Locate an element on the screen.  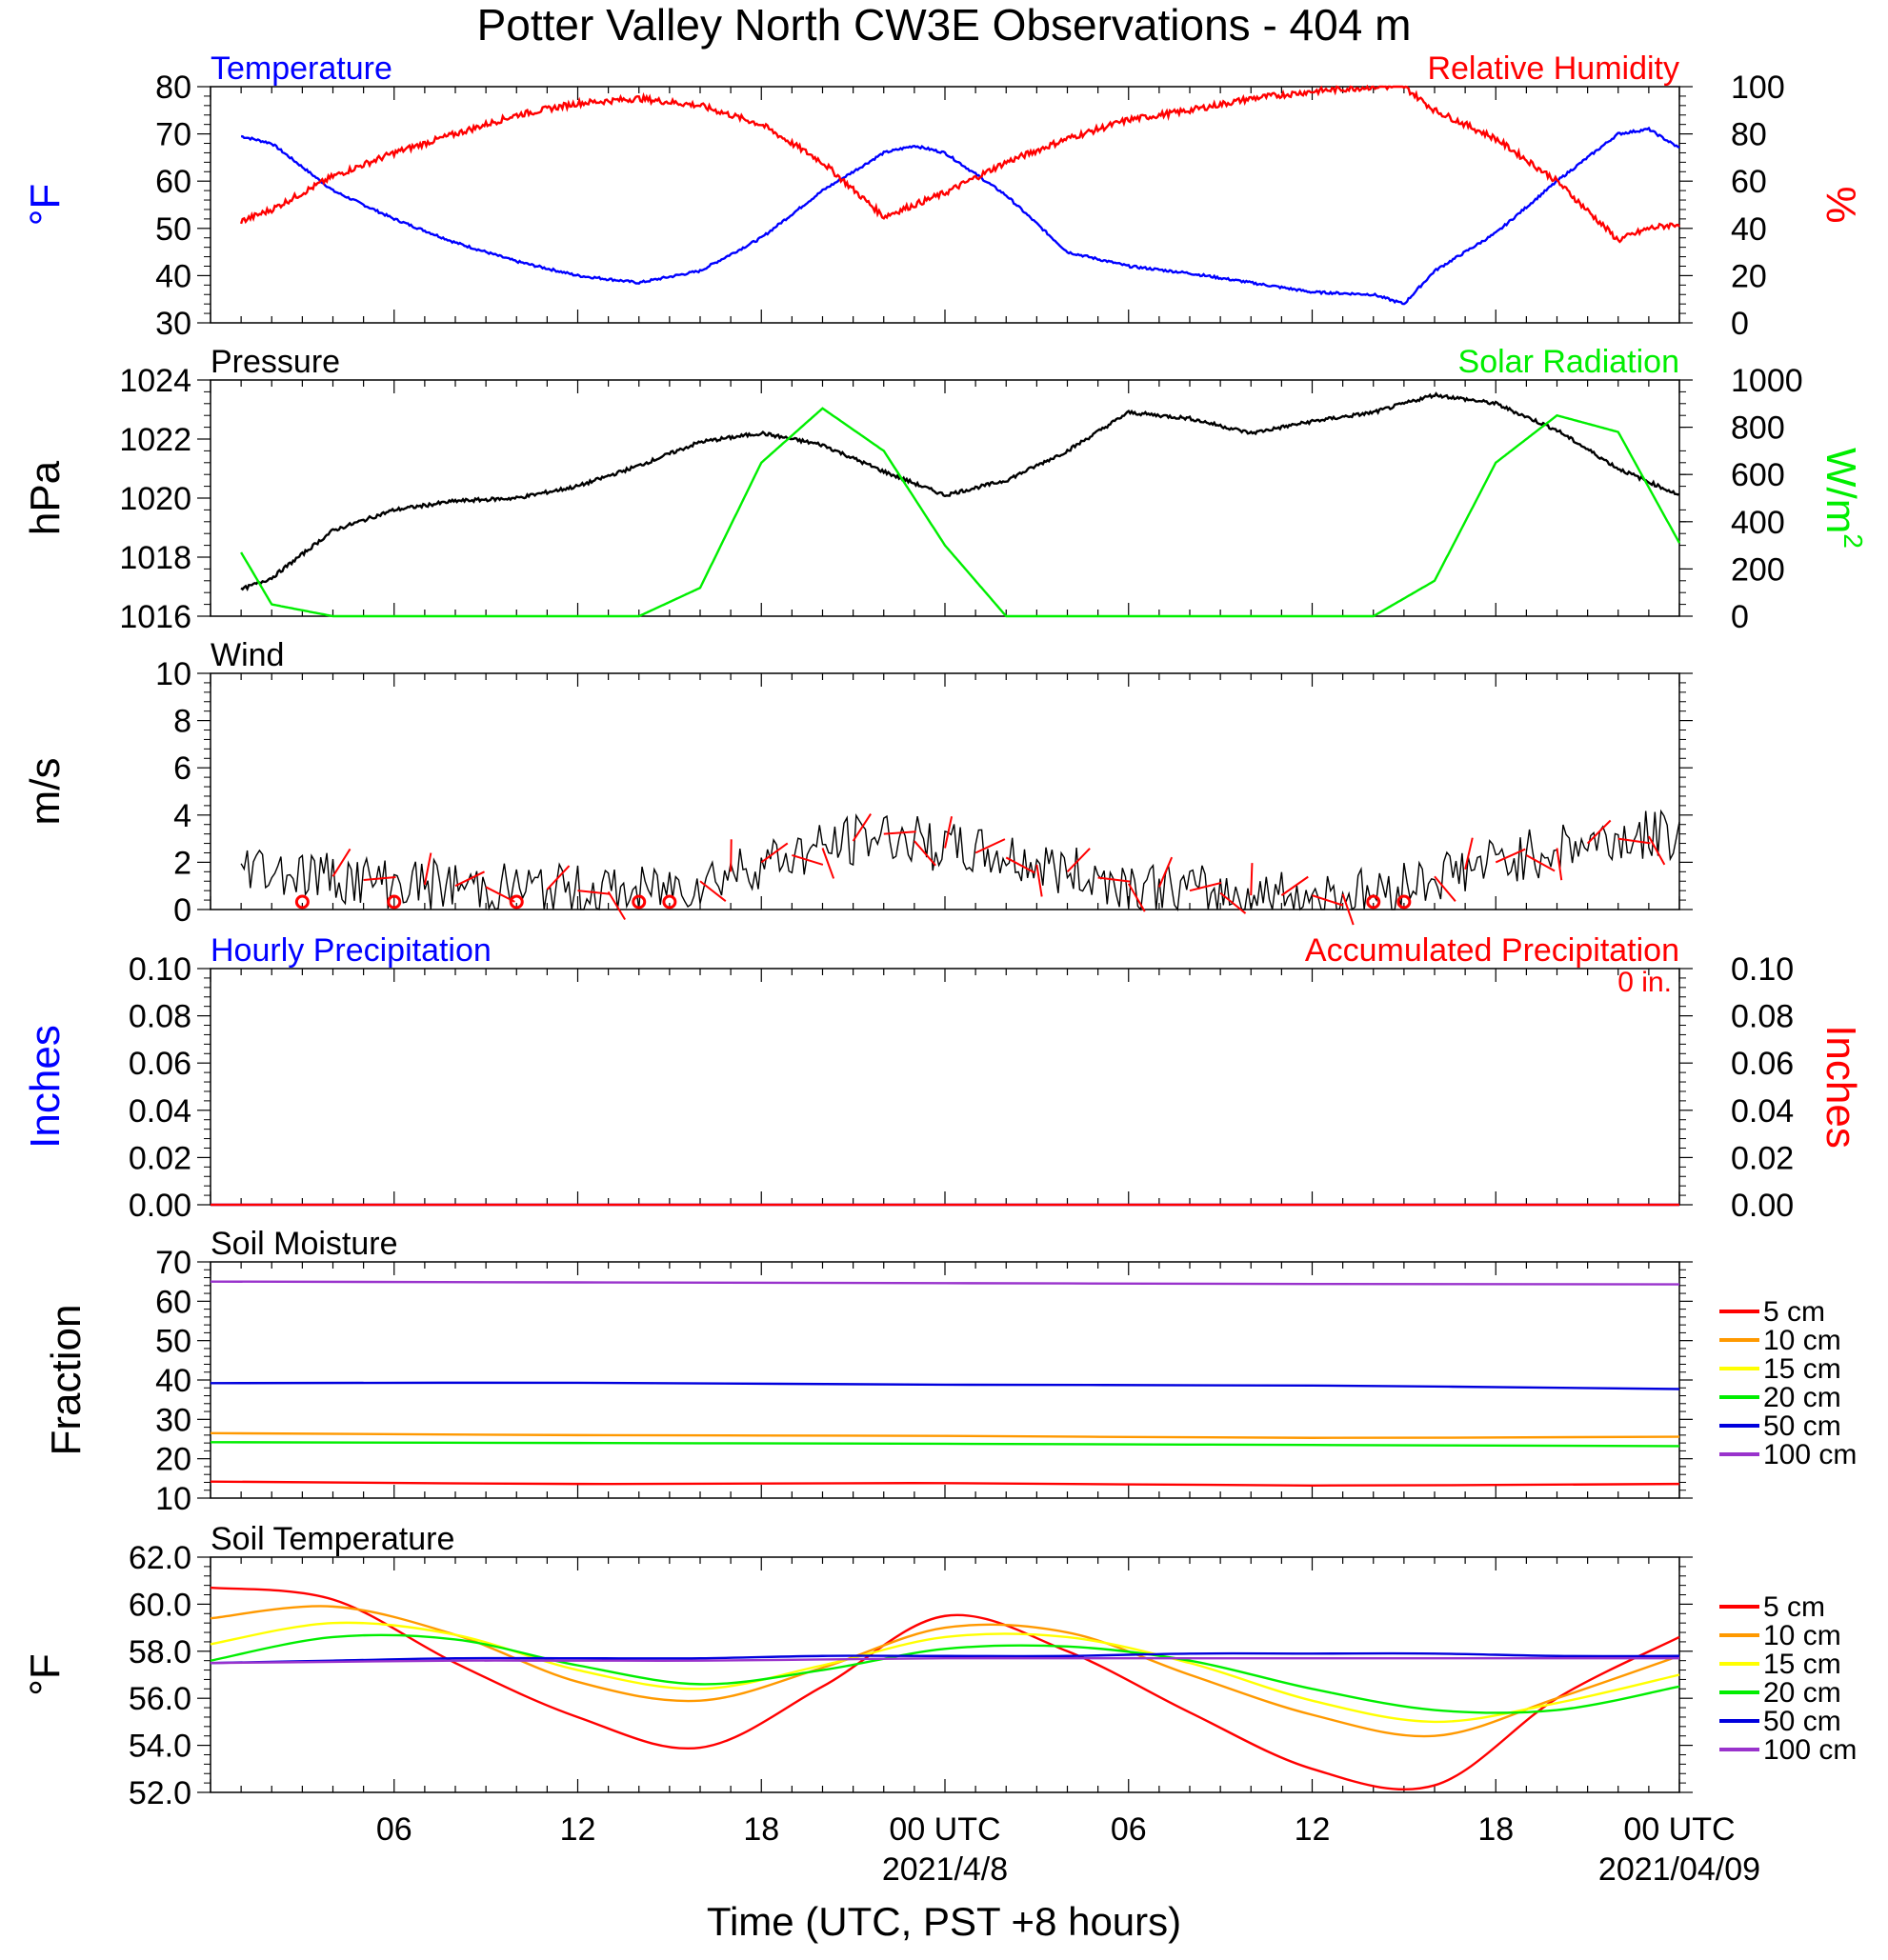
panel-title-left: Soil Moisture is located at coordinates (304, 1244).